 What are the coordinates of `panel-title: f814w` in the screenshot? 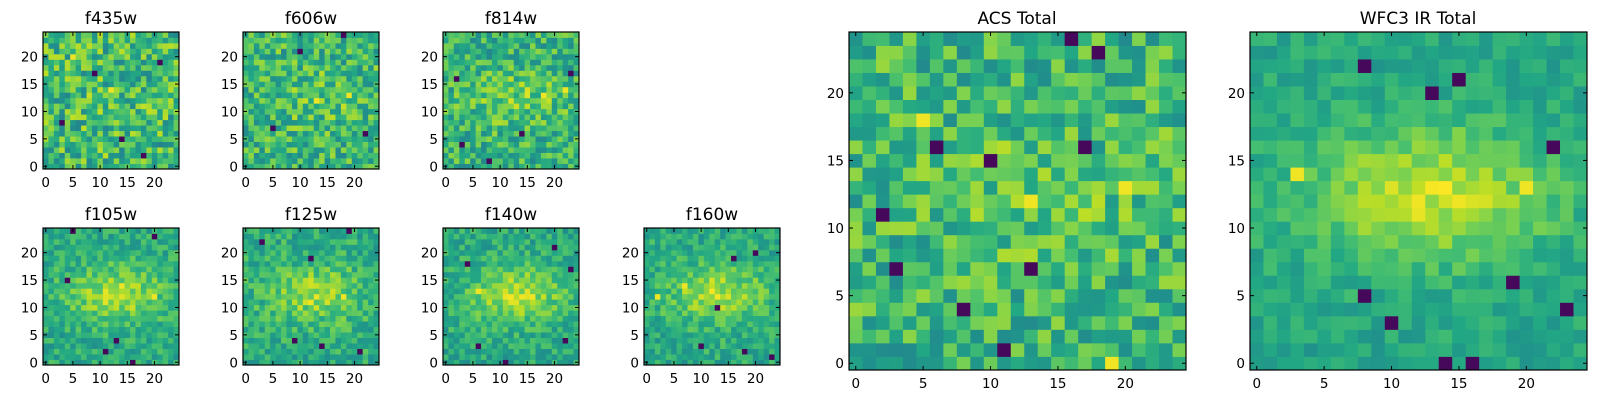 It's located at (511, 19).